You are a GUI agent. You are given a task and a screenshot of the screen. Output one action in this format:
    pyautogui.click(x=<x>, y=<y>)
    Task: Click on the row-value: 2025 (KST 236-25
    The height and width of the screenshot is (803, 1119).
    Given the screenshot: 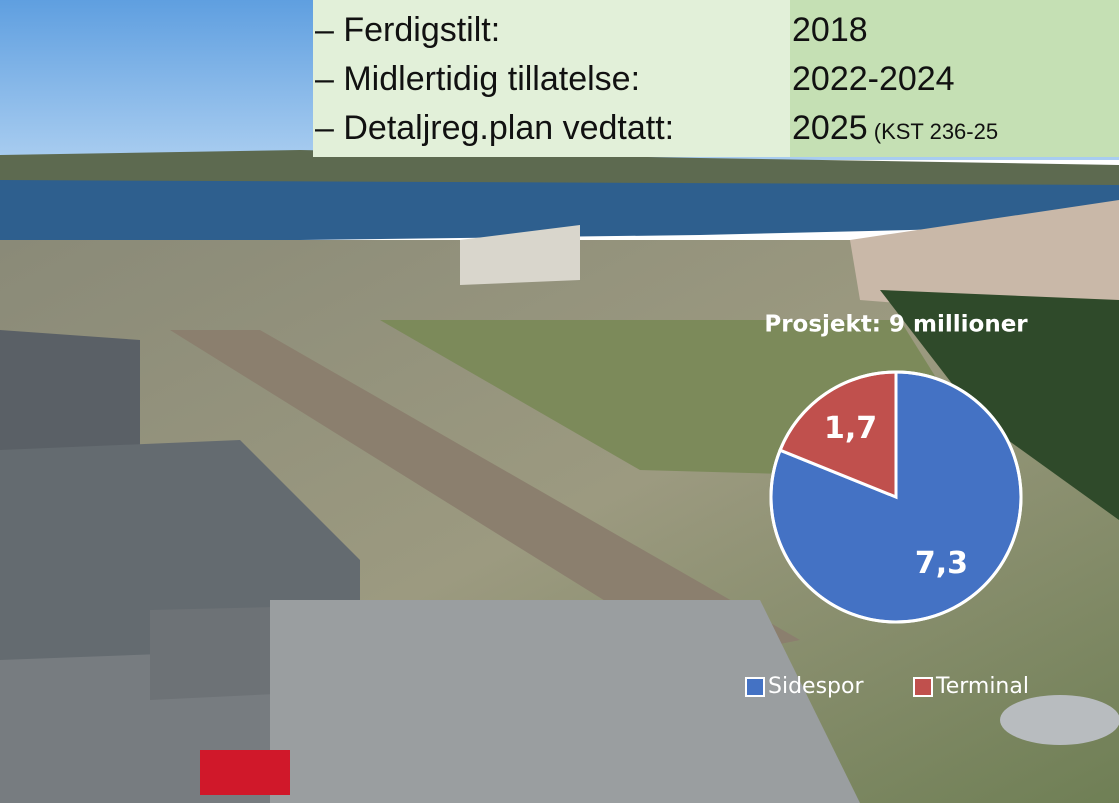 What is the action you would take?
    pyautogui.click(x=954, y=128)
    